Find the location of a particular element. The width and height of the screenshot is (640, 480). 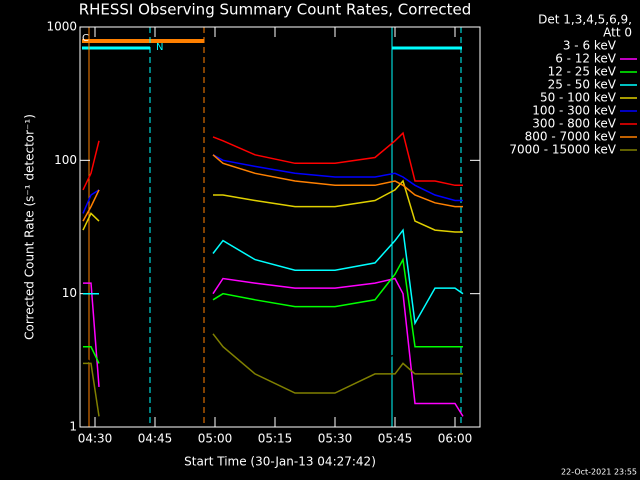

x-tick-label: 05:15 is located at coordinates (275, 439).